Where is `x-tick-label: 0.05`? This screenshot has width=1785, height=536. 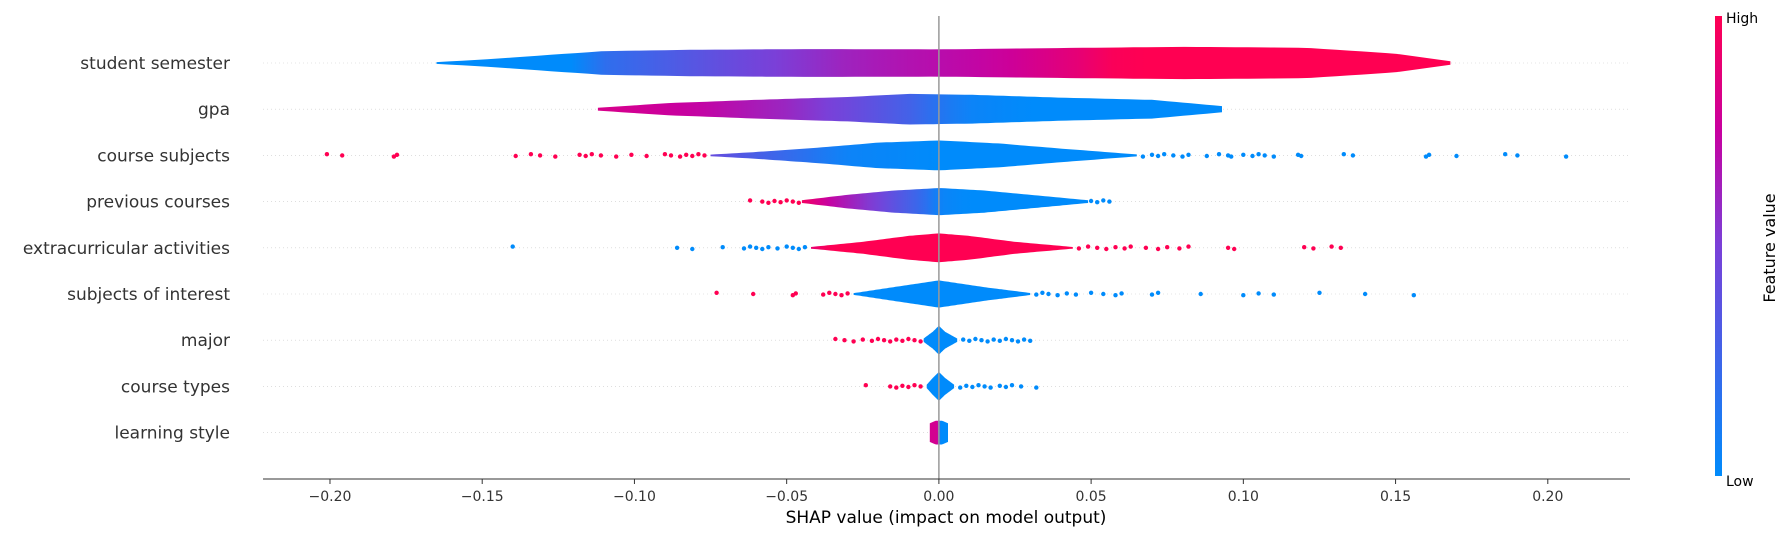 x-tick-label: 0.05 is located at coordinates (1091, 497).